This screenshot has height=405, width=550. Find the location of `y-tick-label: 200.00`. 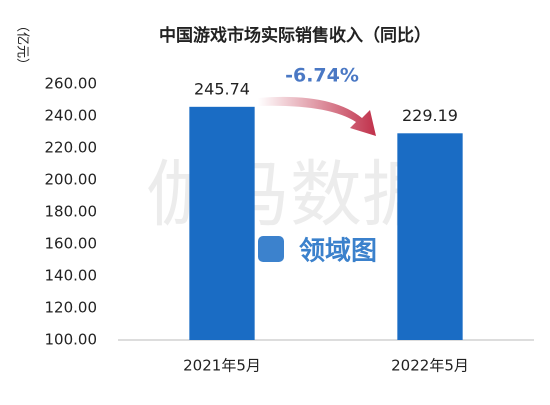

y-tick-label: 200.00 is located at coordinates (71, 180).